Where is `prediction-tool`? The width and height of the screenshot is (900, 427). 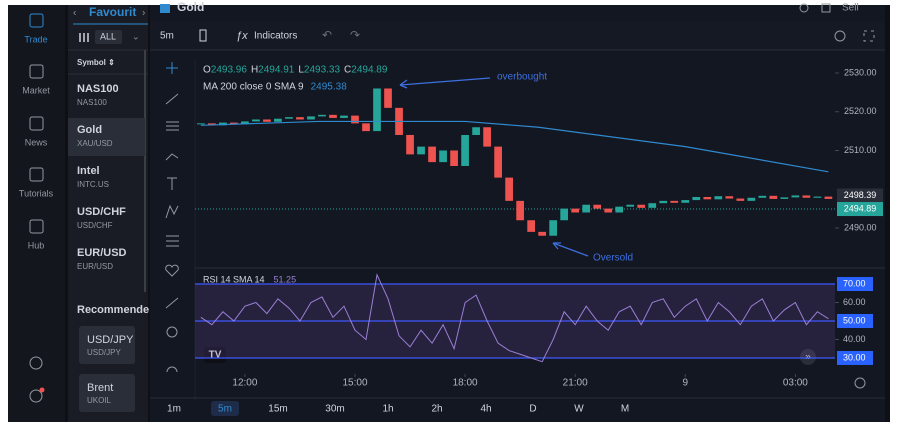
prediction-tool is located at coordinates (172, 241).